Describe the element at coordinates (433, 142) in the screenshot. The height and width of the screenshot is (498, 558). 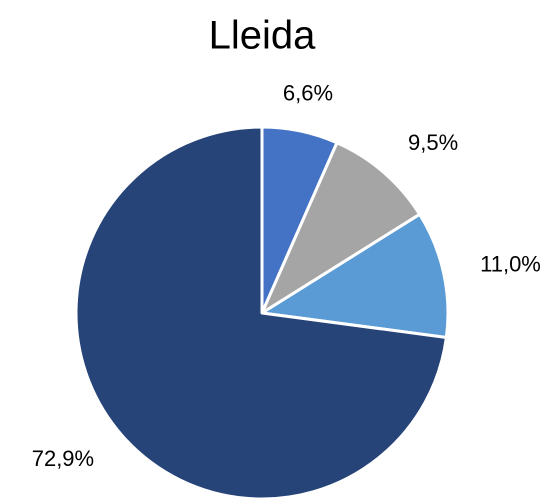
I see `data-label: 9,5%` at that location.